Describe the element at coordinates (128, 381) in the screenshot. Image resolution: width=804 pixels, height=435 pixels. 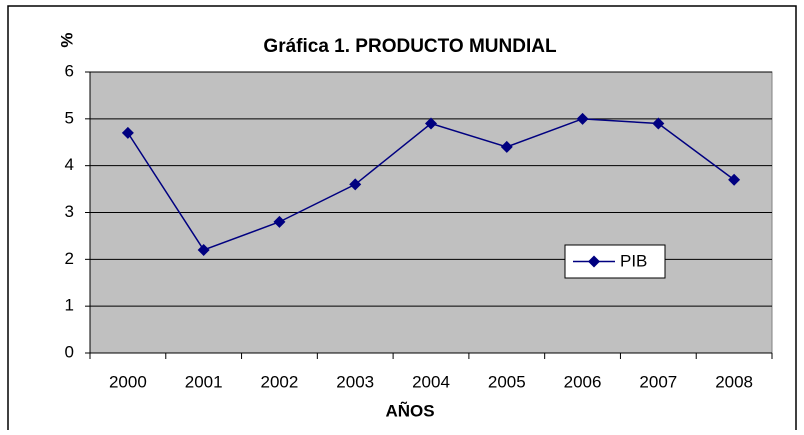
I see `x-tick-label: 2000` at that location.